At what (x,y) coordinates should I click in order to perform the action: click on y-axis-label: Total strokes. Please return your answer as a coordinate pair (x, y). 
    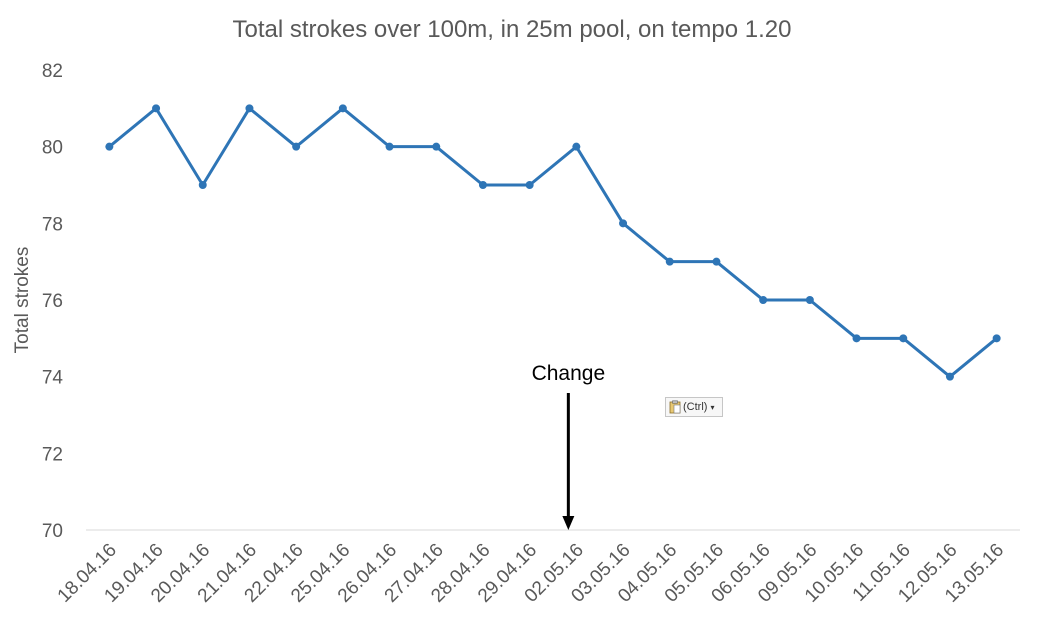
    Looking at the image, I should click on (22, 300).